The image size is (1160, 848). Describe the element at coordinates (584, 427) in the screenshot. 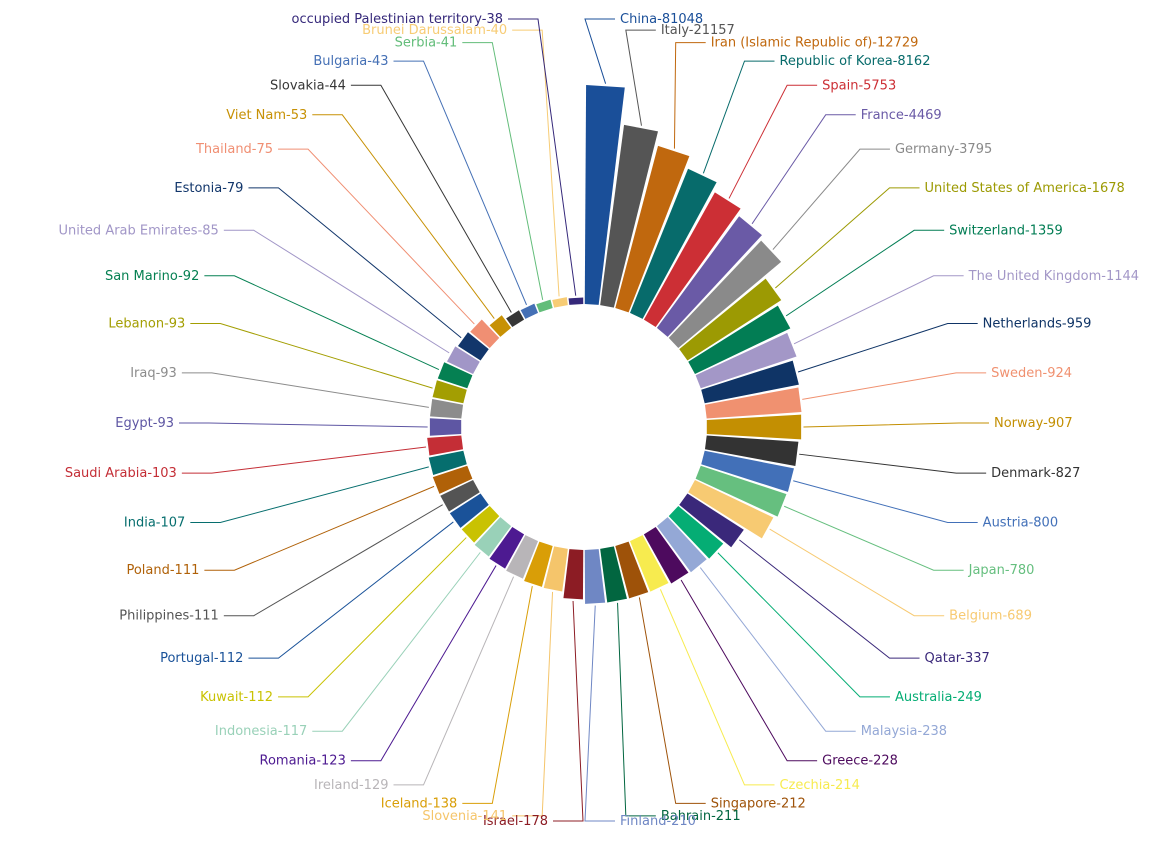

I see `center-hole` at that location.